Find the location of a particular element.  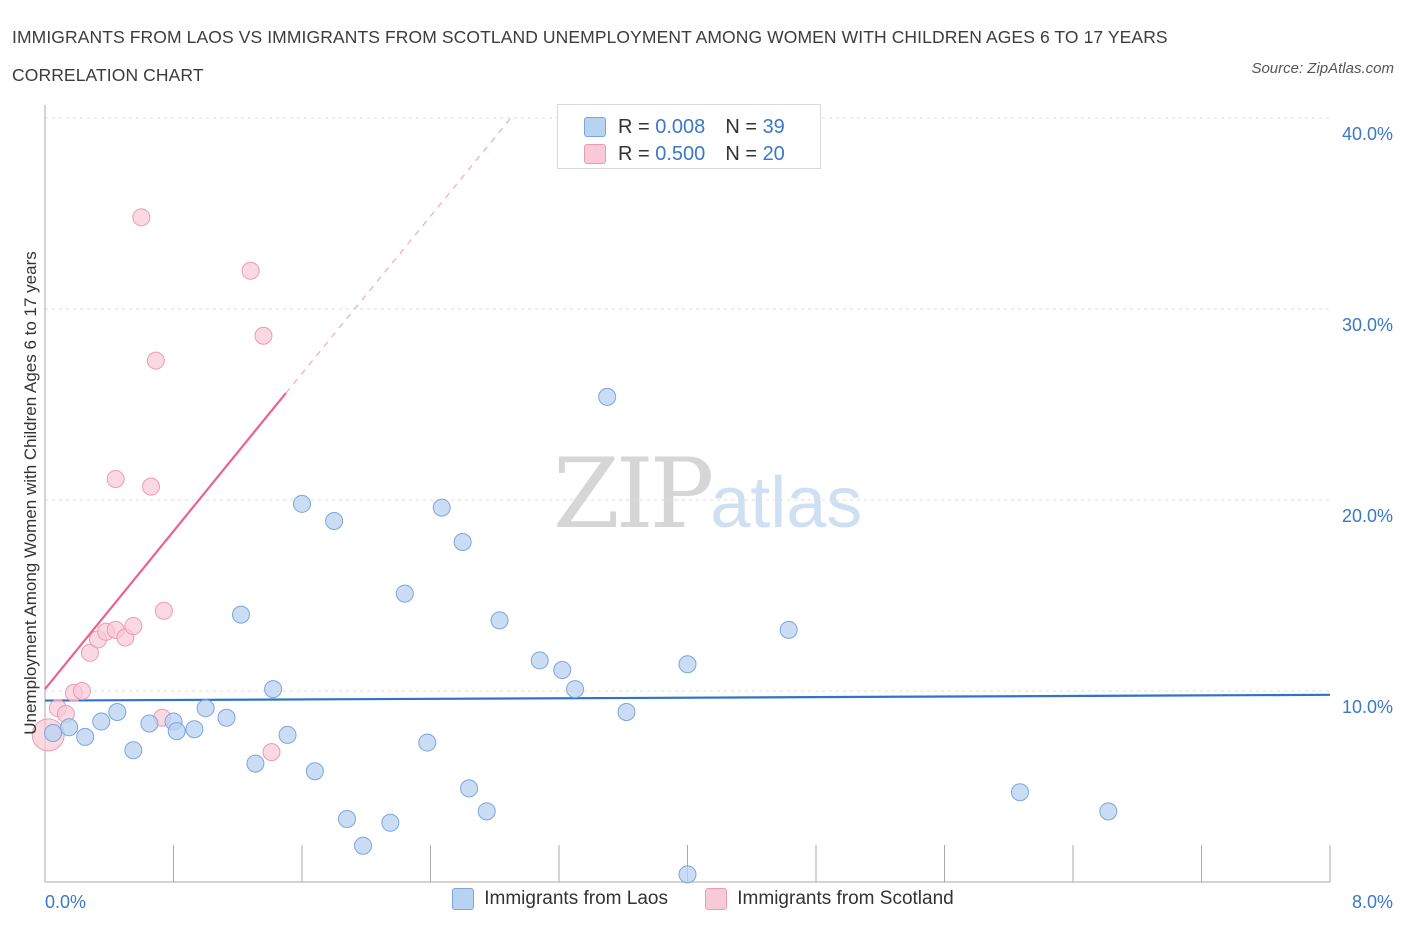

stats-row-laos: R = 0.008 N = 39 is located at coordinates (684, 127).